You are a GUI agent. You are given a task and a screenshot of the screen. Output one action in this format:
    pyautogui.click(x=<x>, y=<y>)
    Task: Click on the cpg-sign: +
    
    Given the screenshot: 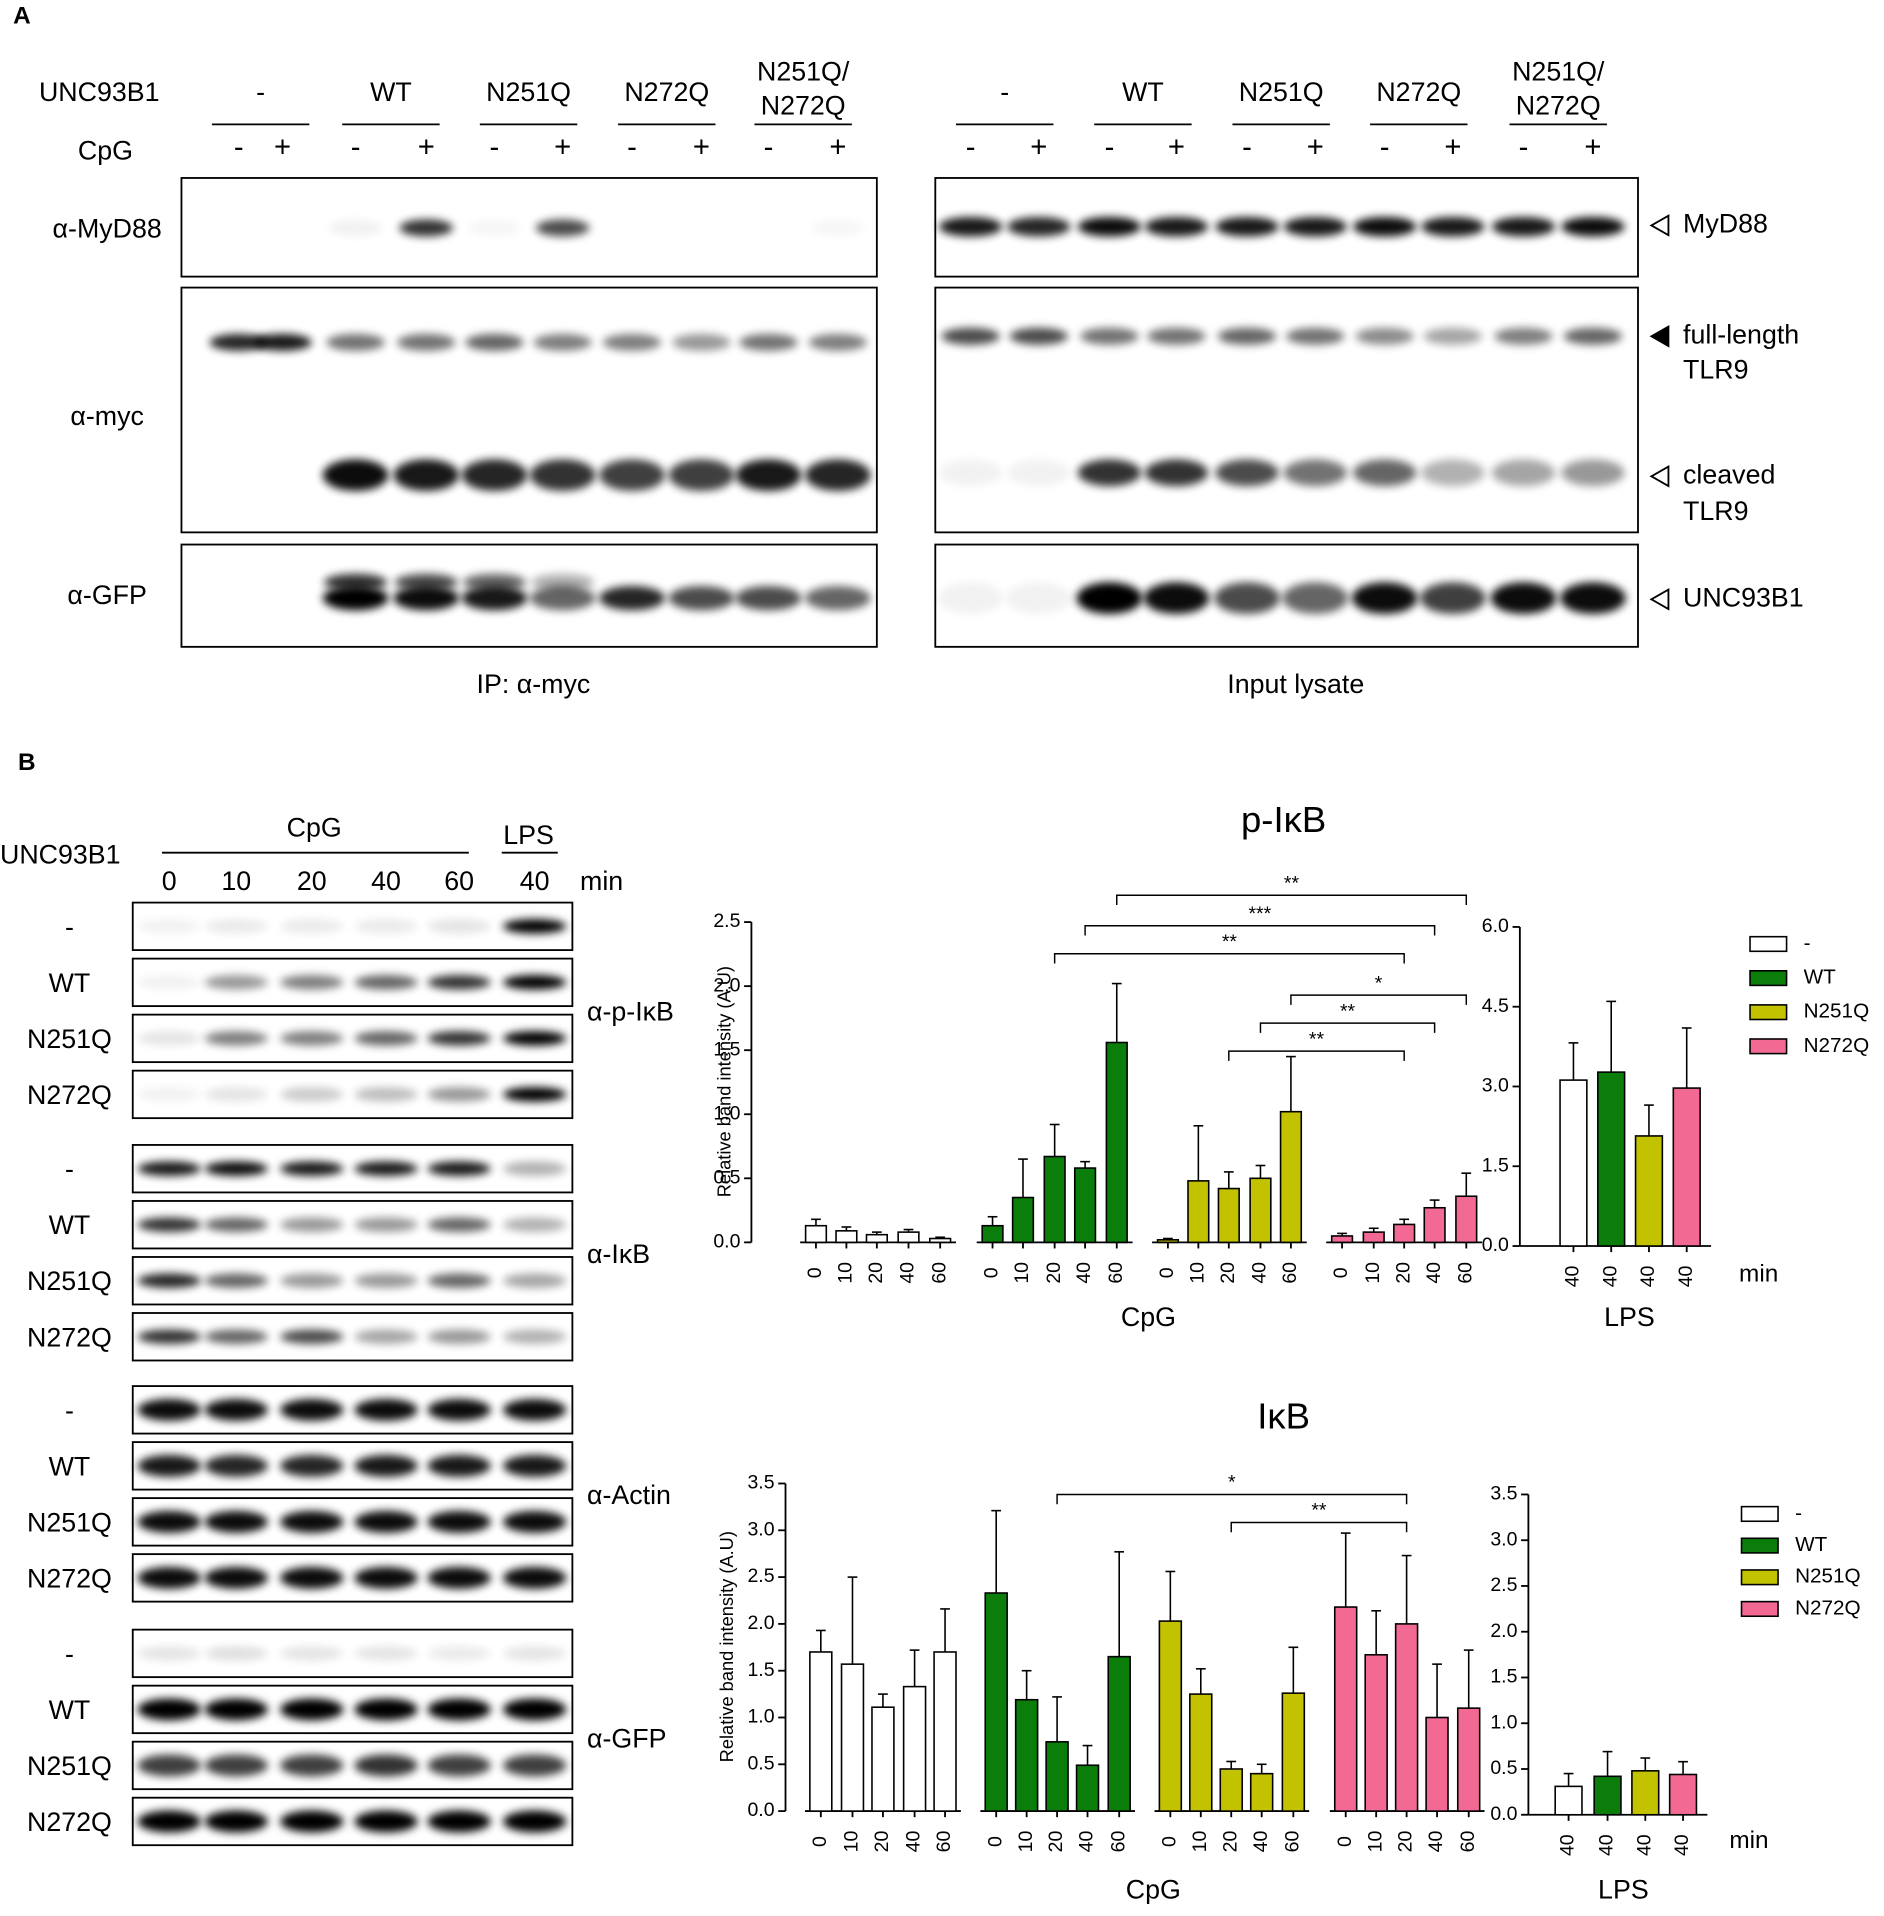 What is the action you would take?
    pyautogui.click(x=1592, y=147)
    